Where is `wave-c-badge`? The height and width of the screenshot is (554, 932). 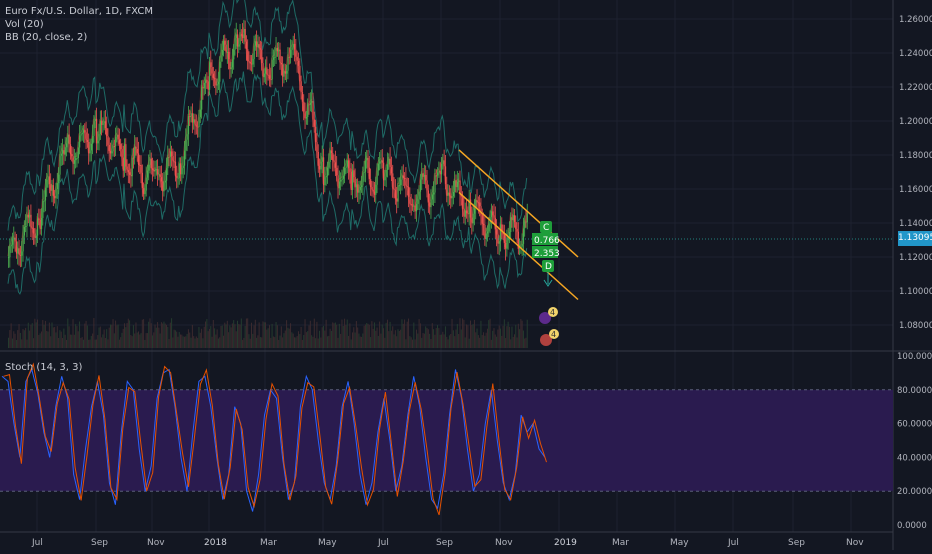
wave-c-badge is located at coordinates (546, 227).